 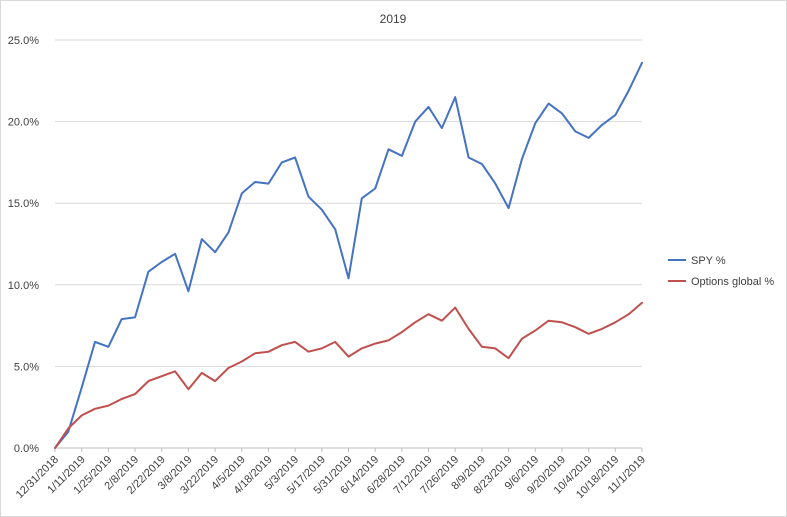 I want to click on y-axis: 0.0% 5.0% 10.0% 15.0% 20.0% 25.0%, so click(x=23, y=245).